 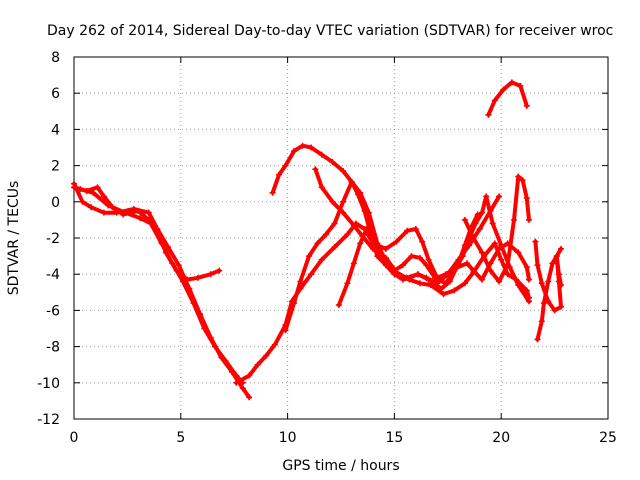 What do you see at coordinates (48, 384) in the screenshot?
I see `y-tick-label: -10` at bounding box center [48, 384].